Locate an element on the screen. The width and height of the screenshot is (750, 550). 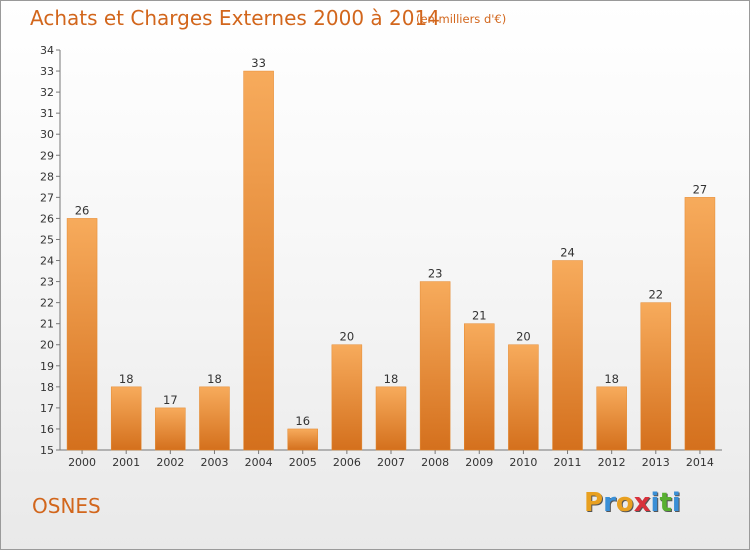
bar-value-label: 22 is located at coordinates (655, 295).